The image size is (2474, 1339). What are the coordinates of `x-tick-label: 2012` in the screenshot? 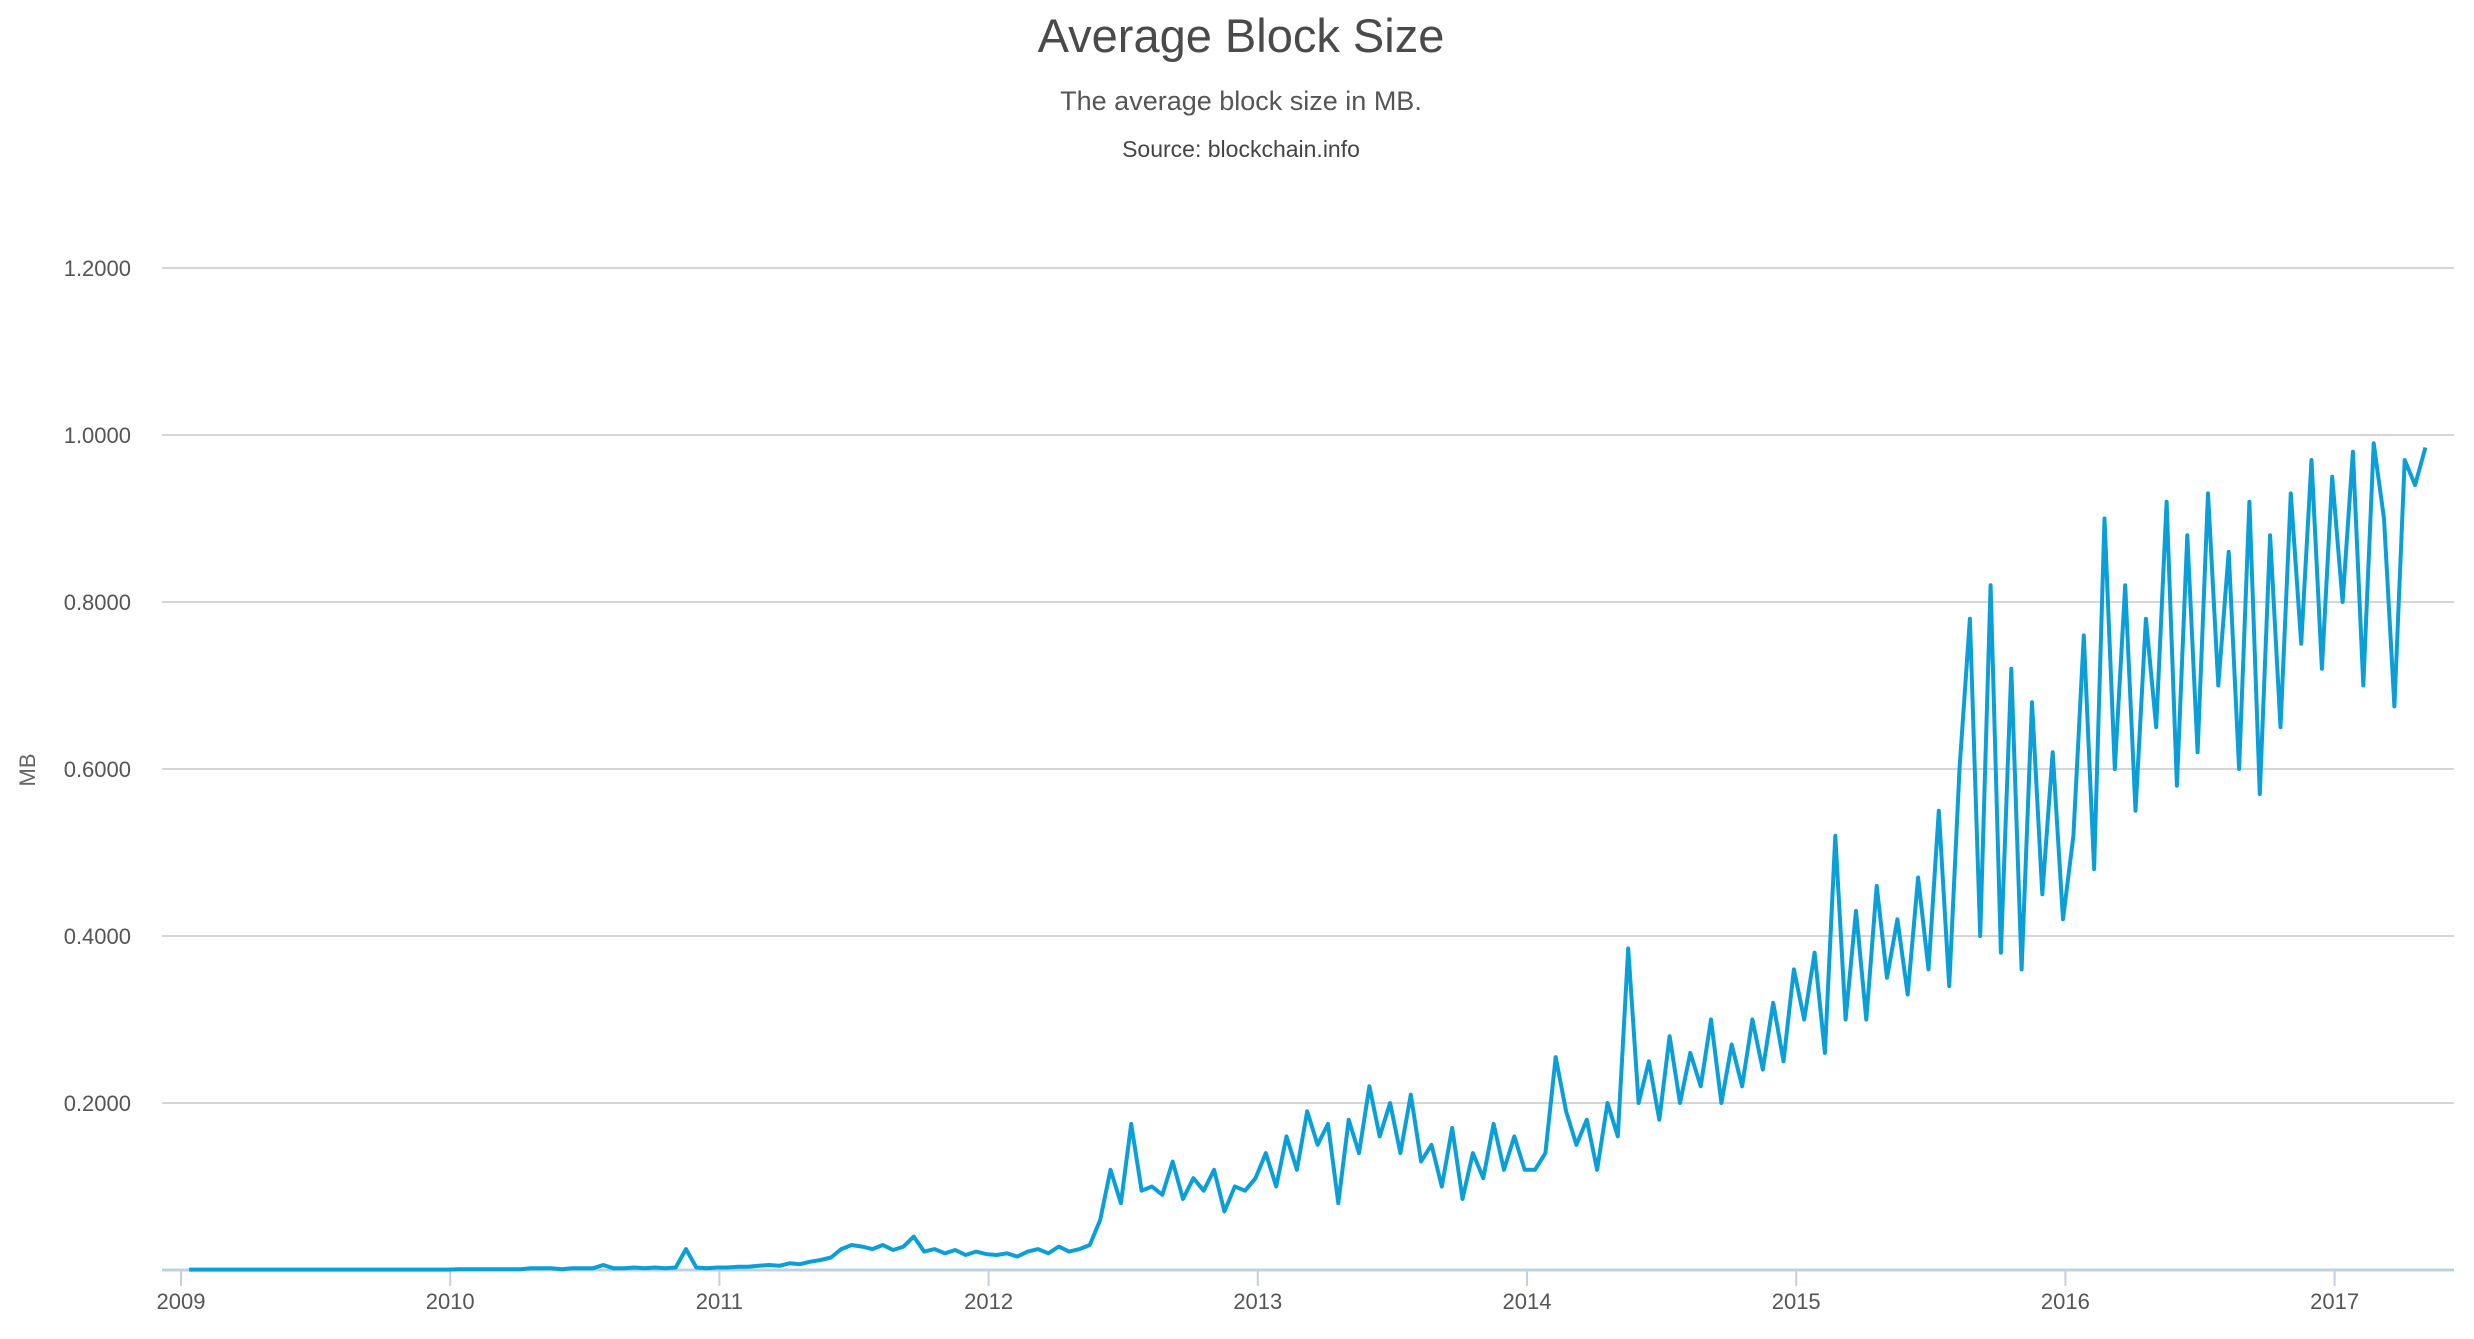 It's located at (988, 1301).